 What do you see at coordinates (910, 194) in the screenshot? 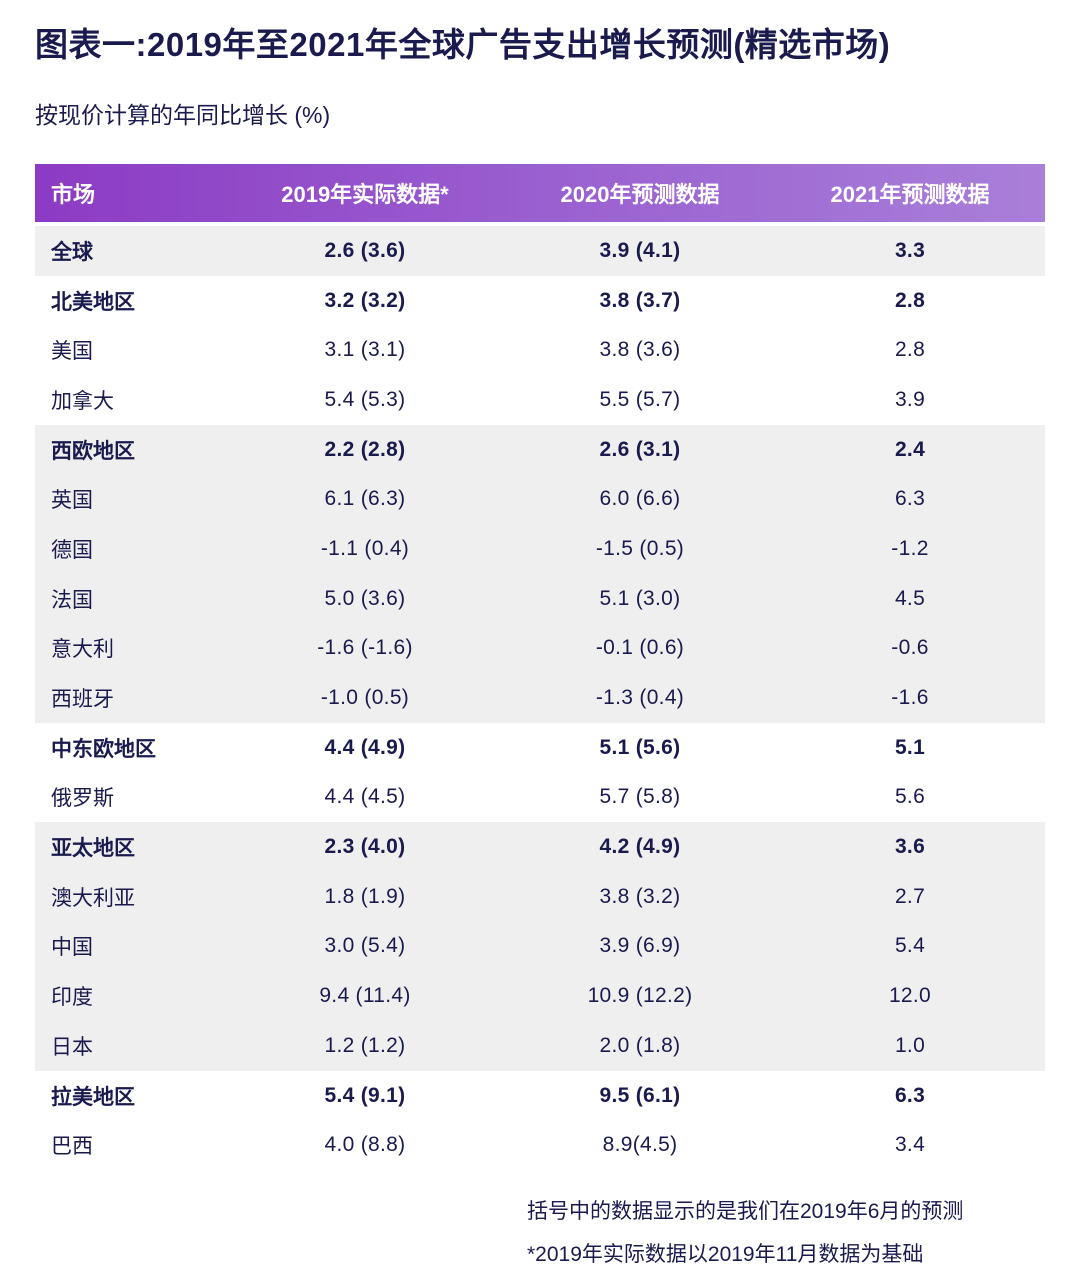
I see `header-cell-2021-forecast: 2021年预测数据` at bounding box center [910, 194].